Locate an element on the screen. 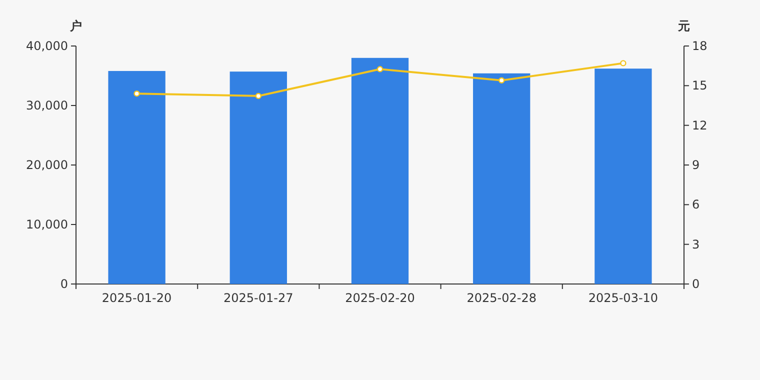 The height and width of the screenshot is (380, 760). y2-tick-label: 18 is located at coordinates (700, 46).